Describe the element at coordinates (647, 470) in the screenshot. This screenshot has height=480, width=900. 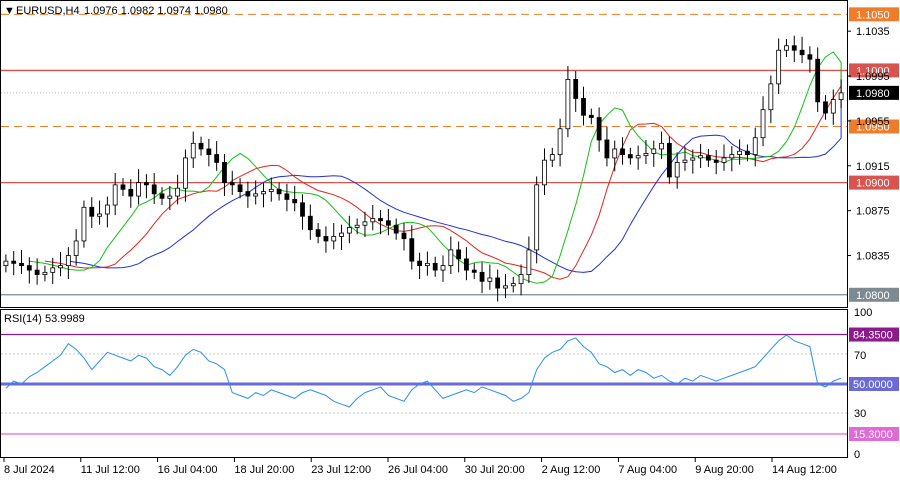
I see `time-tick-label: 7 Aug 04:00` at that location.